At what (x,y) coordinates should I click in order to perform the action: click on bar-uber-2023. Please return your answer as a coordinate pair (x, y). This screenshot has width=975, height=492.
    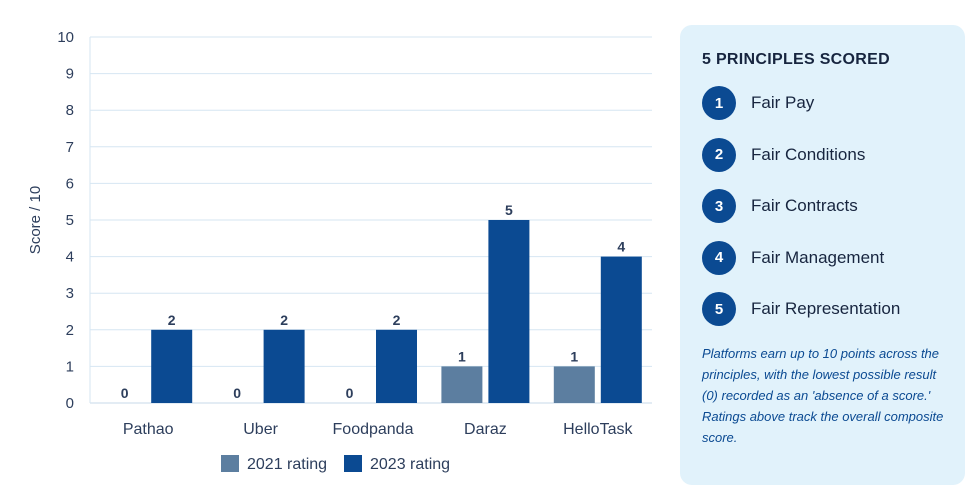
    Looking at the image, I should click on (284, 366).